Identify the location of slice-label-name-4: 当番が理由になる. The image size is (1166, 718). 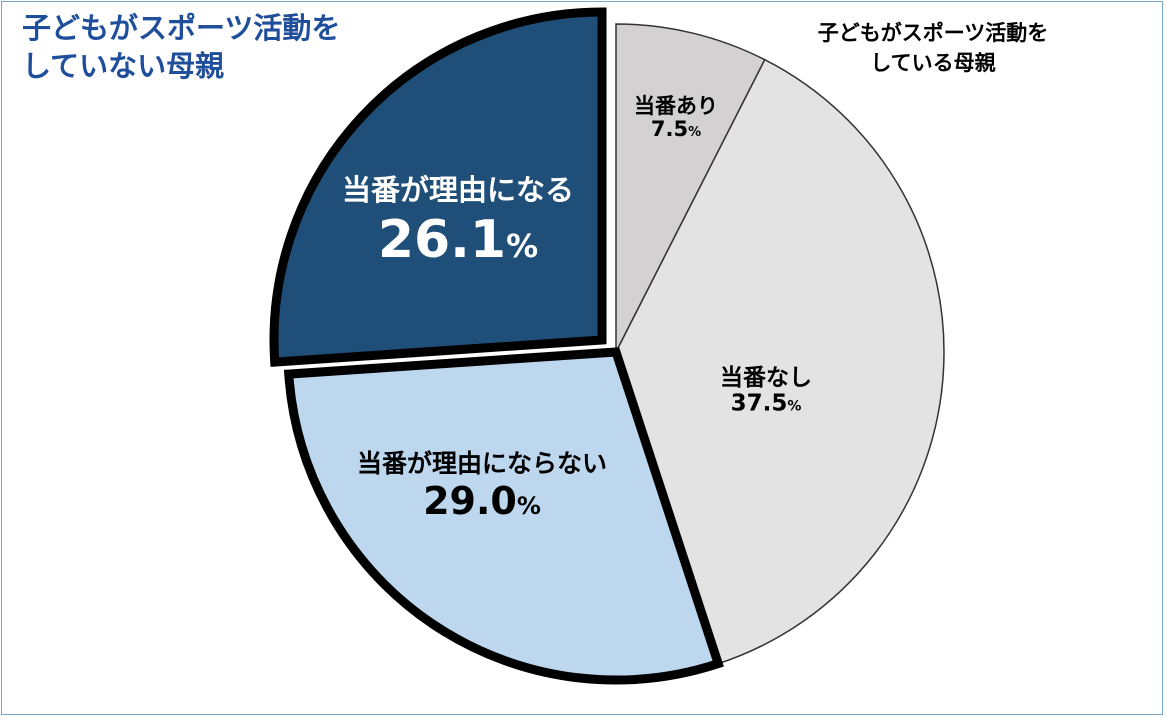
(458, 190).